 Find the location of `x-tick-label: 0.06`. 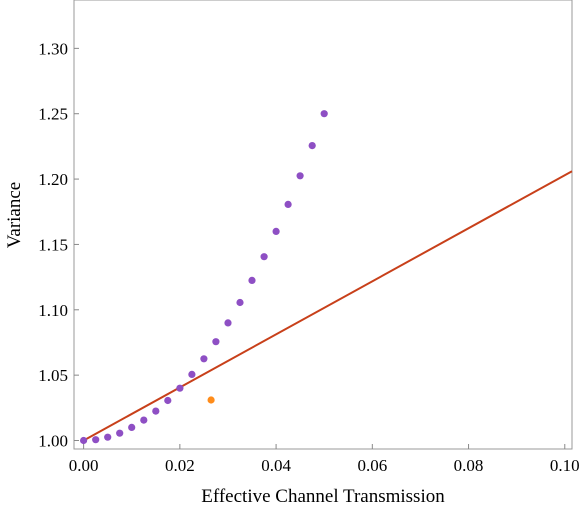

x-tick-label: 0.06 is located at coordinates (372, 465).